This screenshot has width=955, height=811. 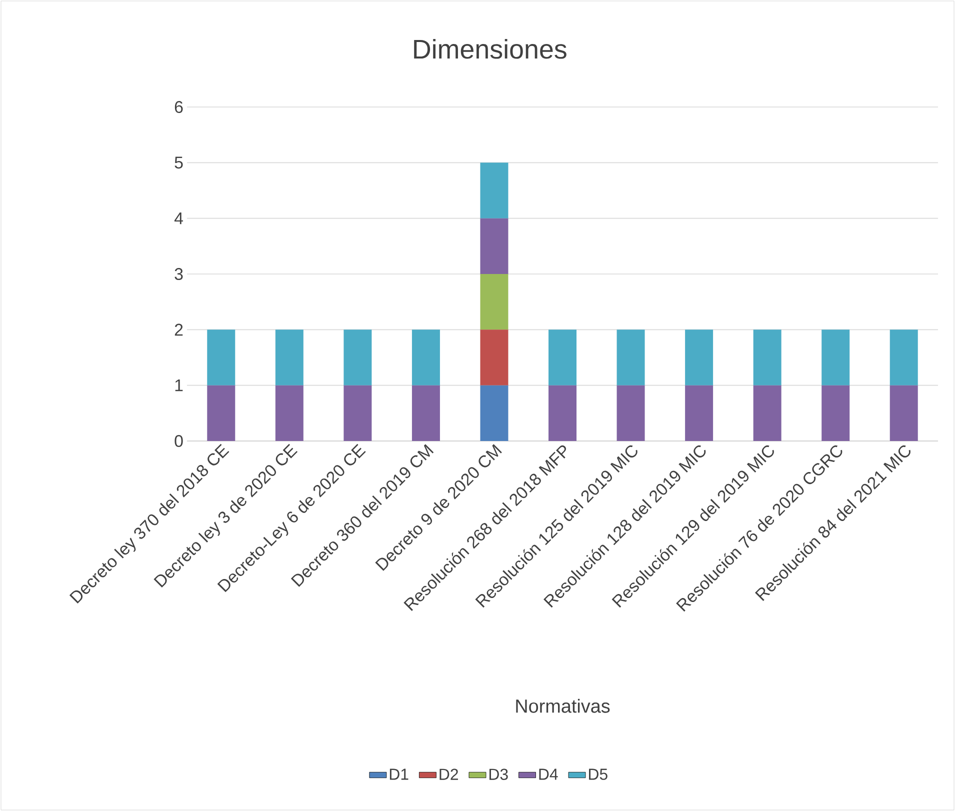 I want to click on chart-title: Dimensiones, so click(x=490, y=49).